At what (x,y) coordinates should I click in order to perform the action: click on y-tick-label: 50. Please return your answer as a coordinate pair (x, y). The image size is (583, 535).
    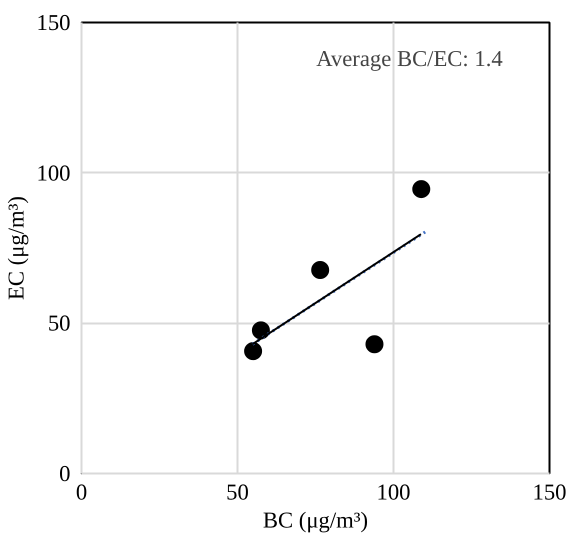
    Looking at the image, I should click on (59, 323).